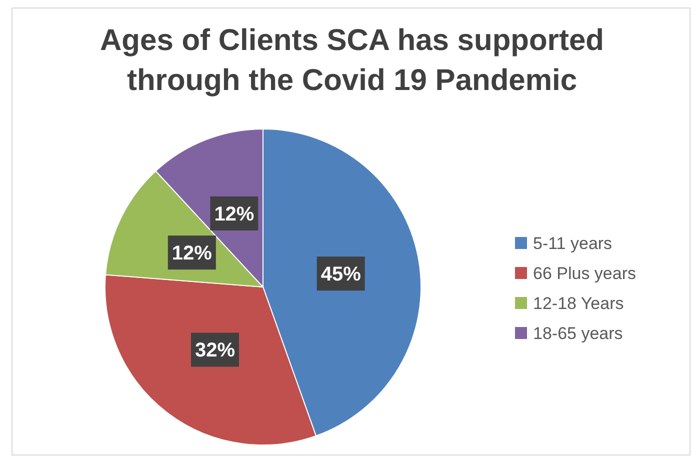 The image size is (700, 463). I want to click on data-label: 45%, so click(341, 275).